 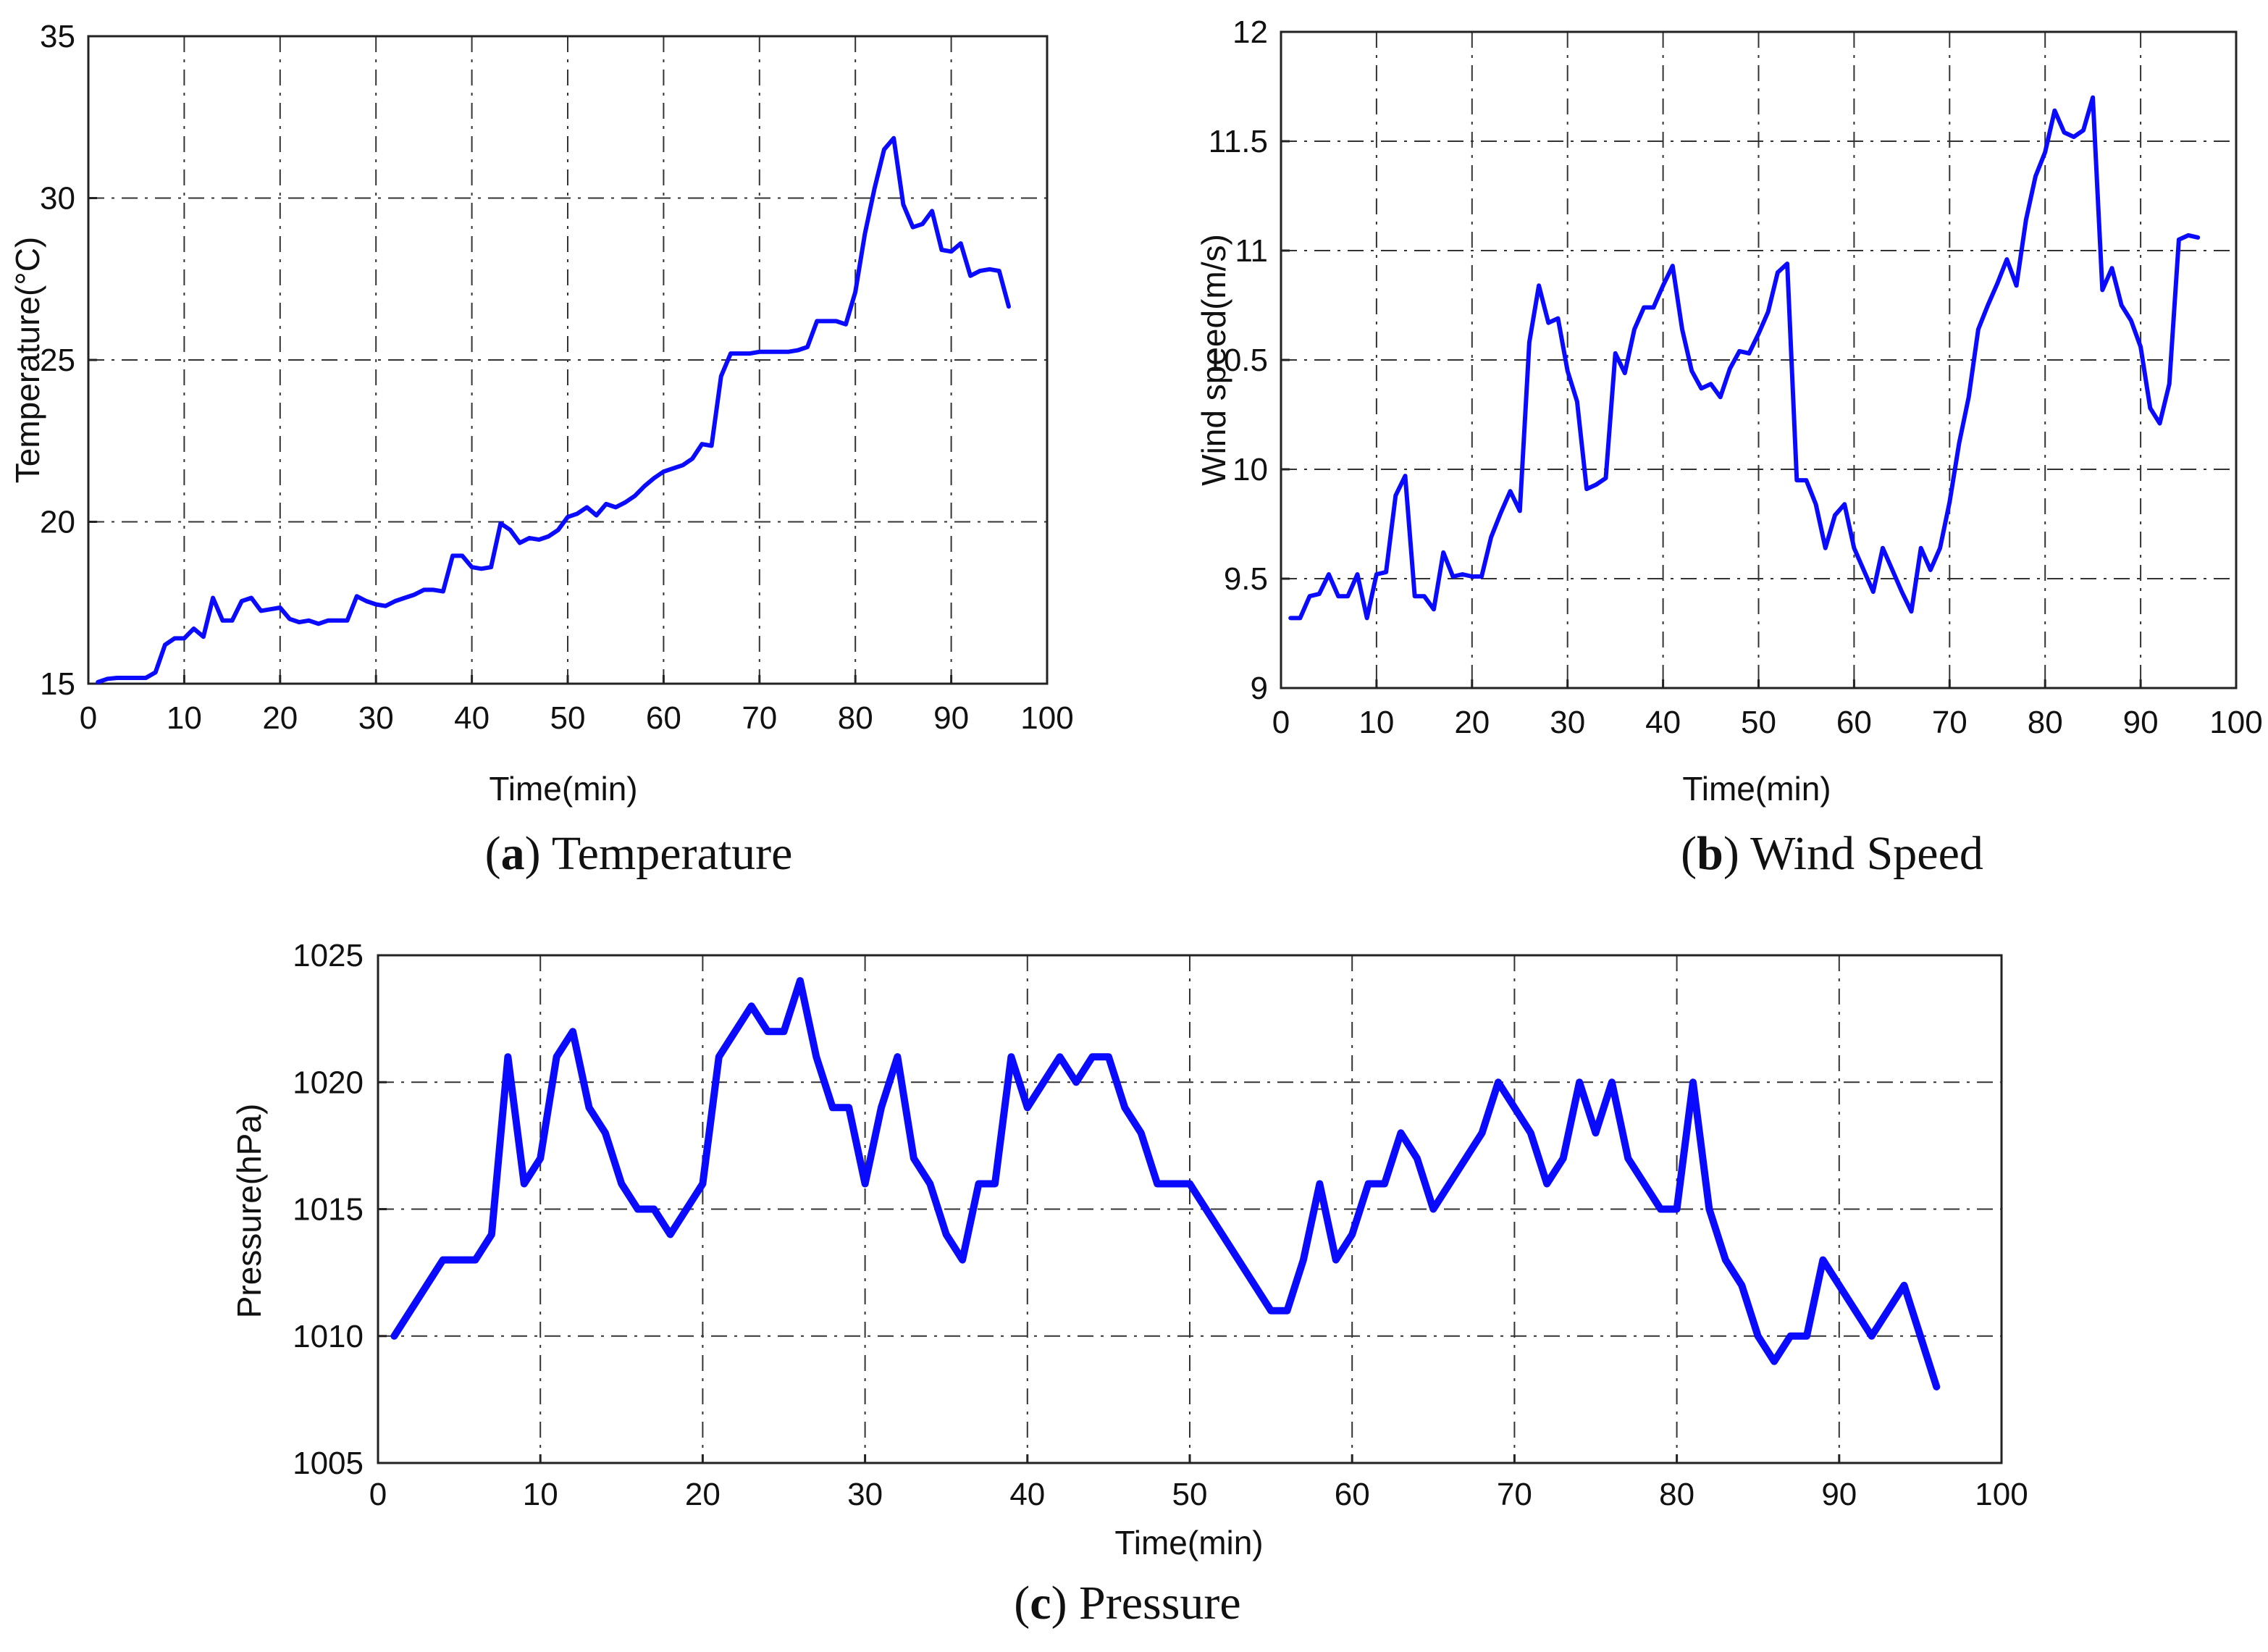 What do you see at coordinates (184, 718) in the screenshot?
I see `temperature-x-tick-label: 10` at bounding box center [184, 718].